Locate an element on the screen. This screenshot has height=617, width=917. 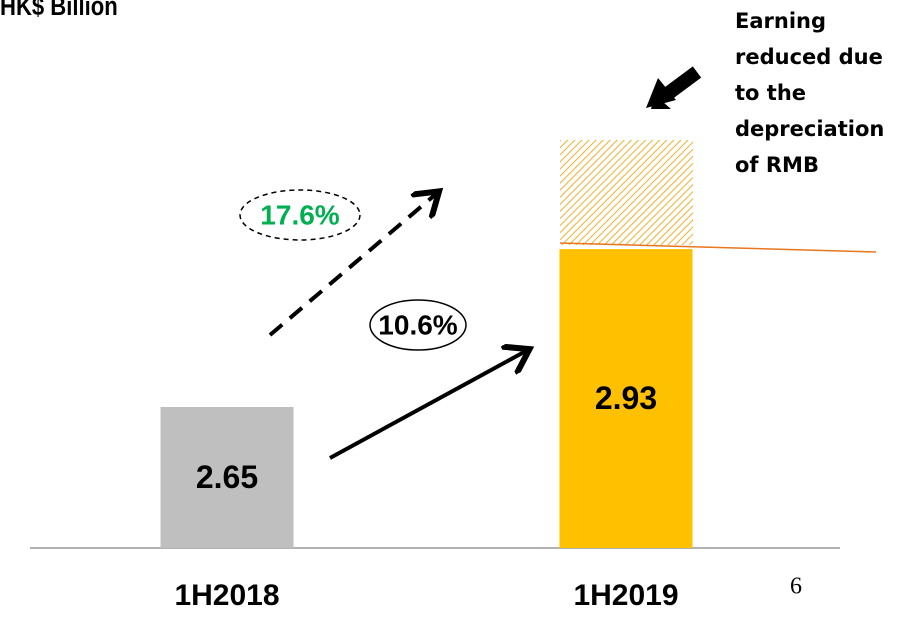
dashed-ellipse is located at coordinates (300, 215).